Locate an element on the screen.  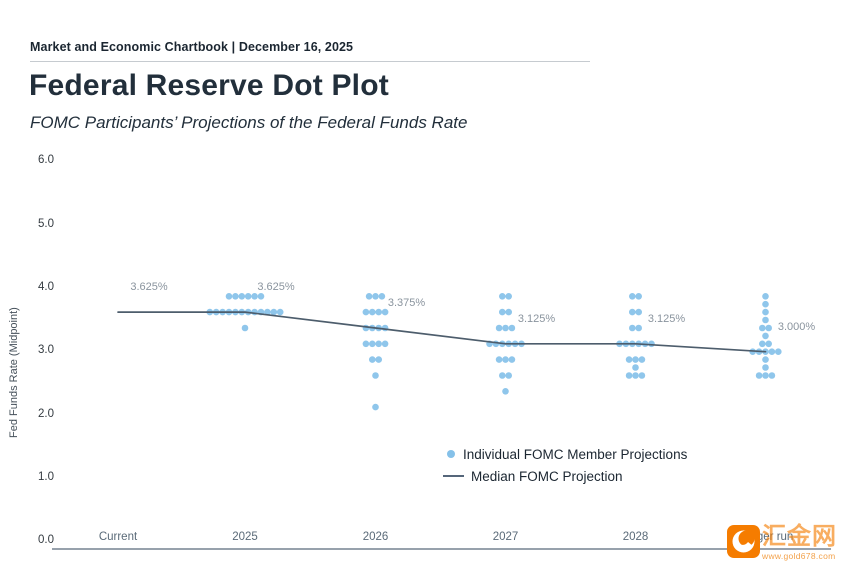
watermark-url: www.gold678.com is located at coordinates (799, 556).